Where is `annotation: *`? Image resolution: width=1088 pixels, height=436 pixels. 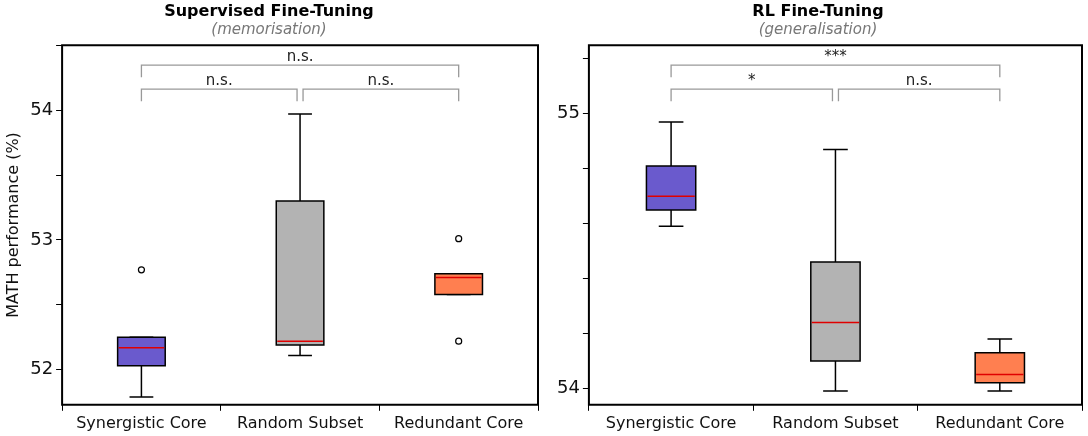 annotation: * is located at coordinates (752, 79).